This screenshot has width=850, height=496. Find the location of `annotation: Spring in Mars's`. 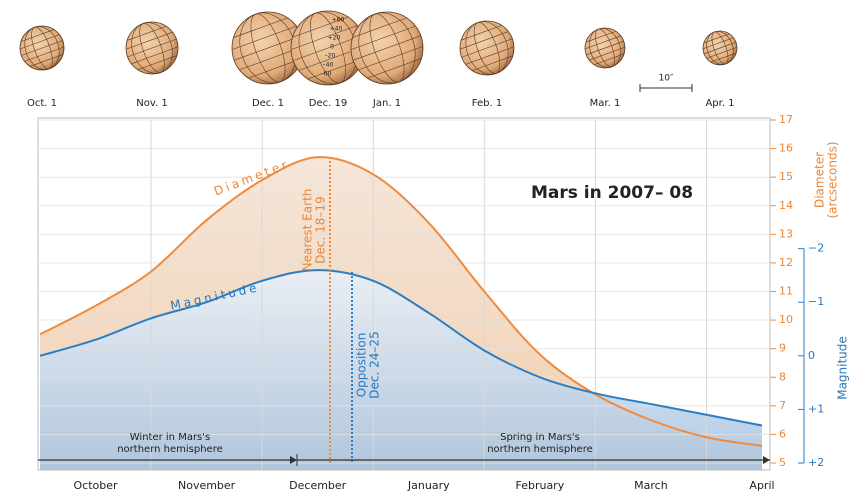

annotation: Spring in Mars's is located at coordinates (540, 437).